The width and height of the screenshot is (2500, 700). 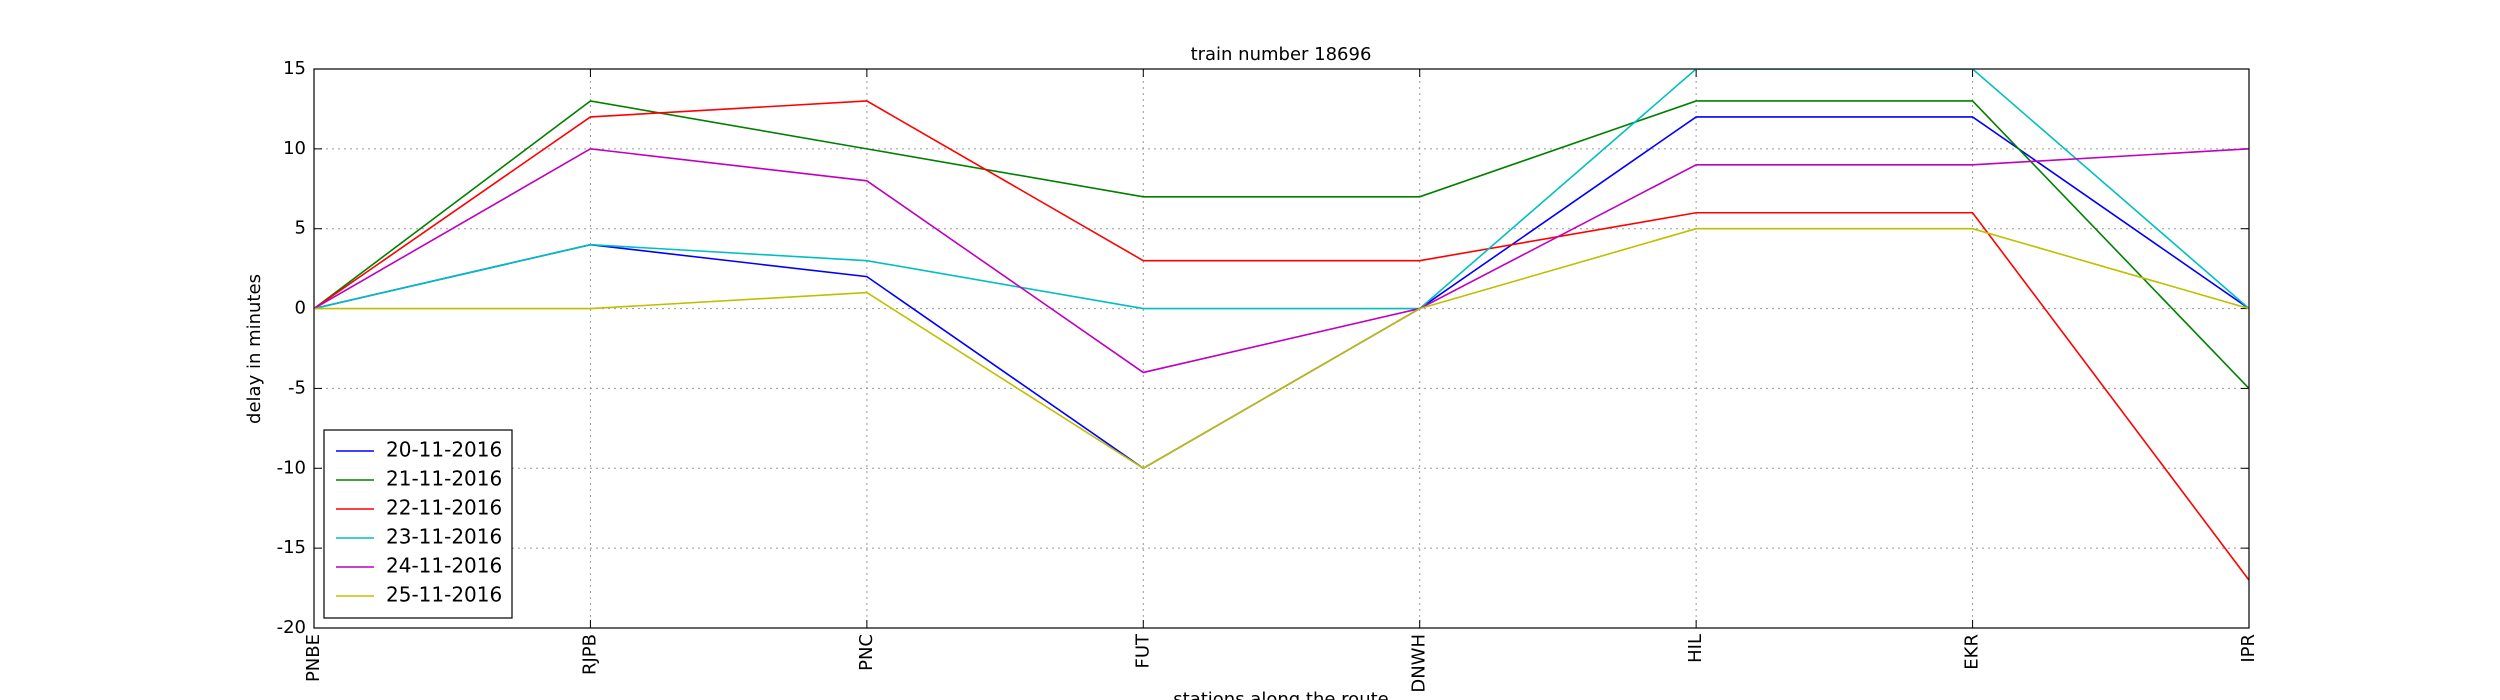 What do you see at coordinates (313, 658) in the screenshot?
I see `x-tick-label: PNBE` at bounding box center [313, 658].